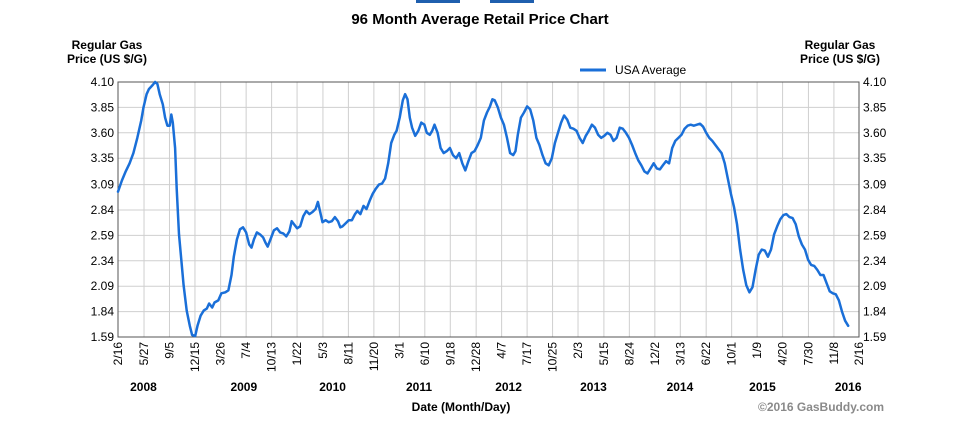  What do you see at coordinates (553, 357) in the screenshot?
I see `x-tick-label: 10/25` at bounding box center [553, 357].